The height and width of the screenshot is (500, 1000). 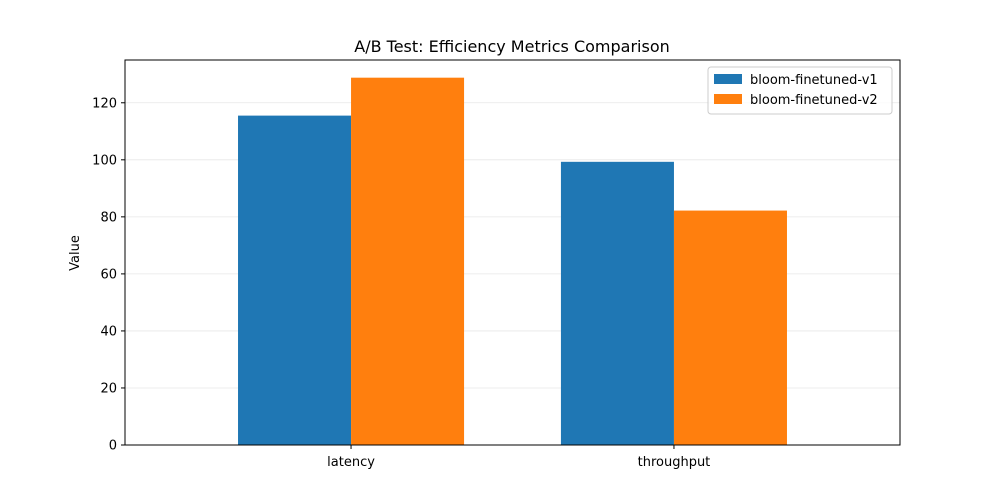 What do you see at coordinates (108, 388) in the screenshot?
I see `y-tick-label-20: 20` at bounding box center [108, 388].